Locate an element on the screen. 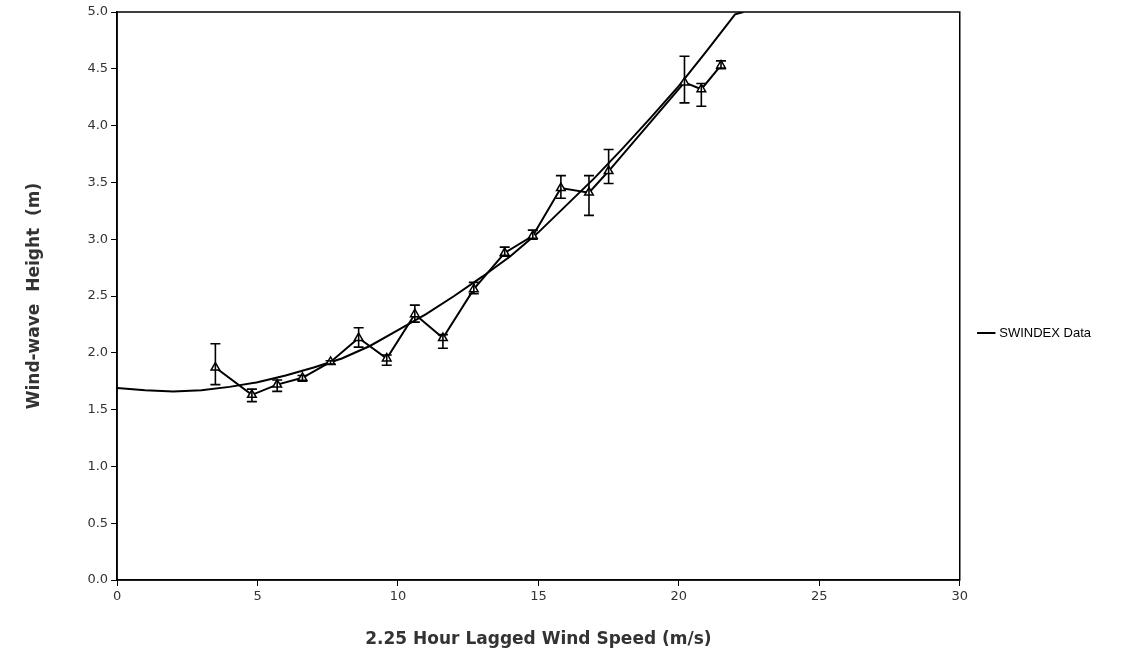  x-tick-label: 15 is located at coordinates (538, 596).